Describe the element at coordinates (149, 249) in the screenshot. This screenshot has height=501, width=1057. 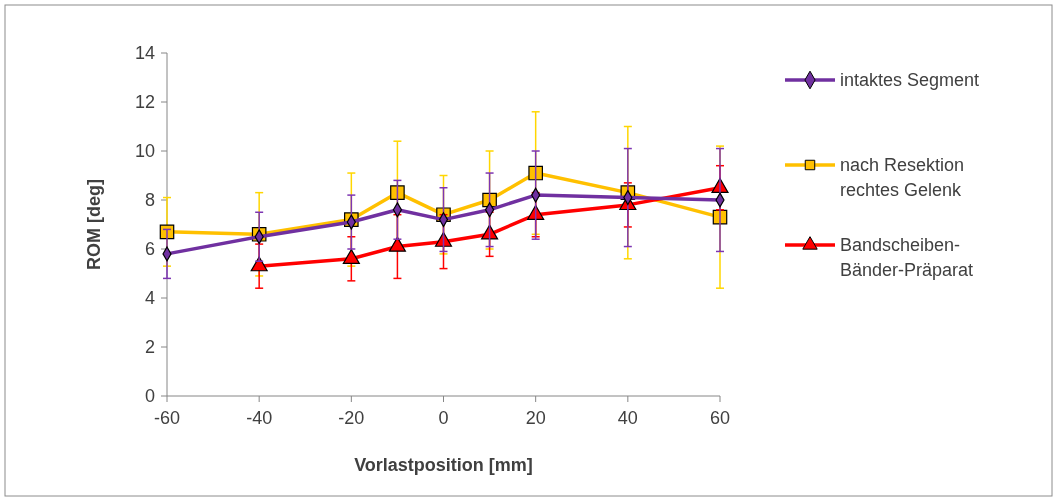
I see `y-tick-label: 6` at that location.